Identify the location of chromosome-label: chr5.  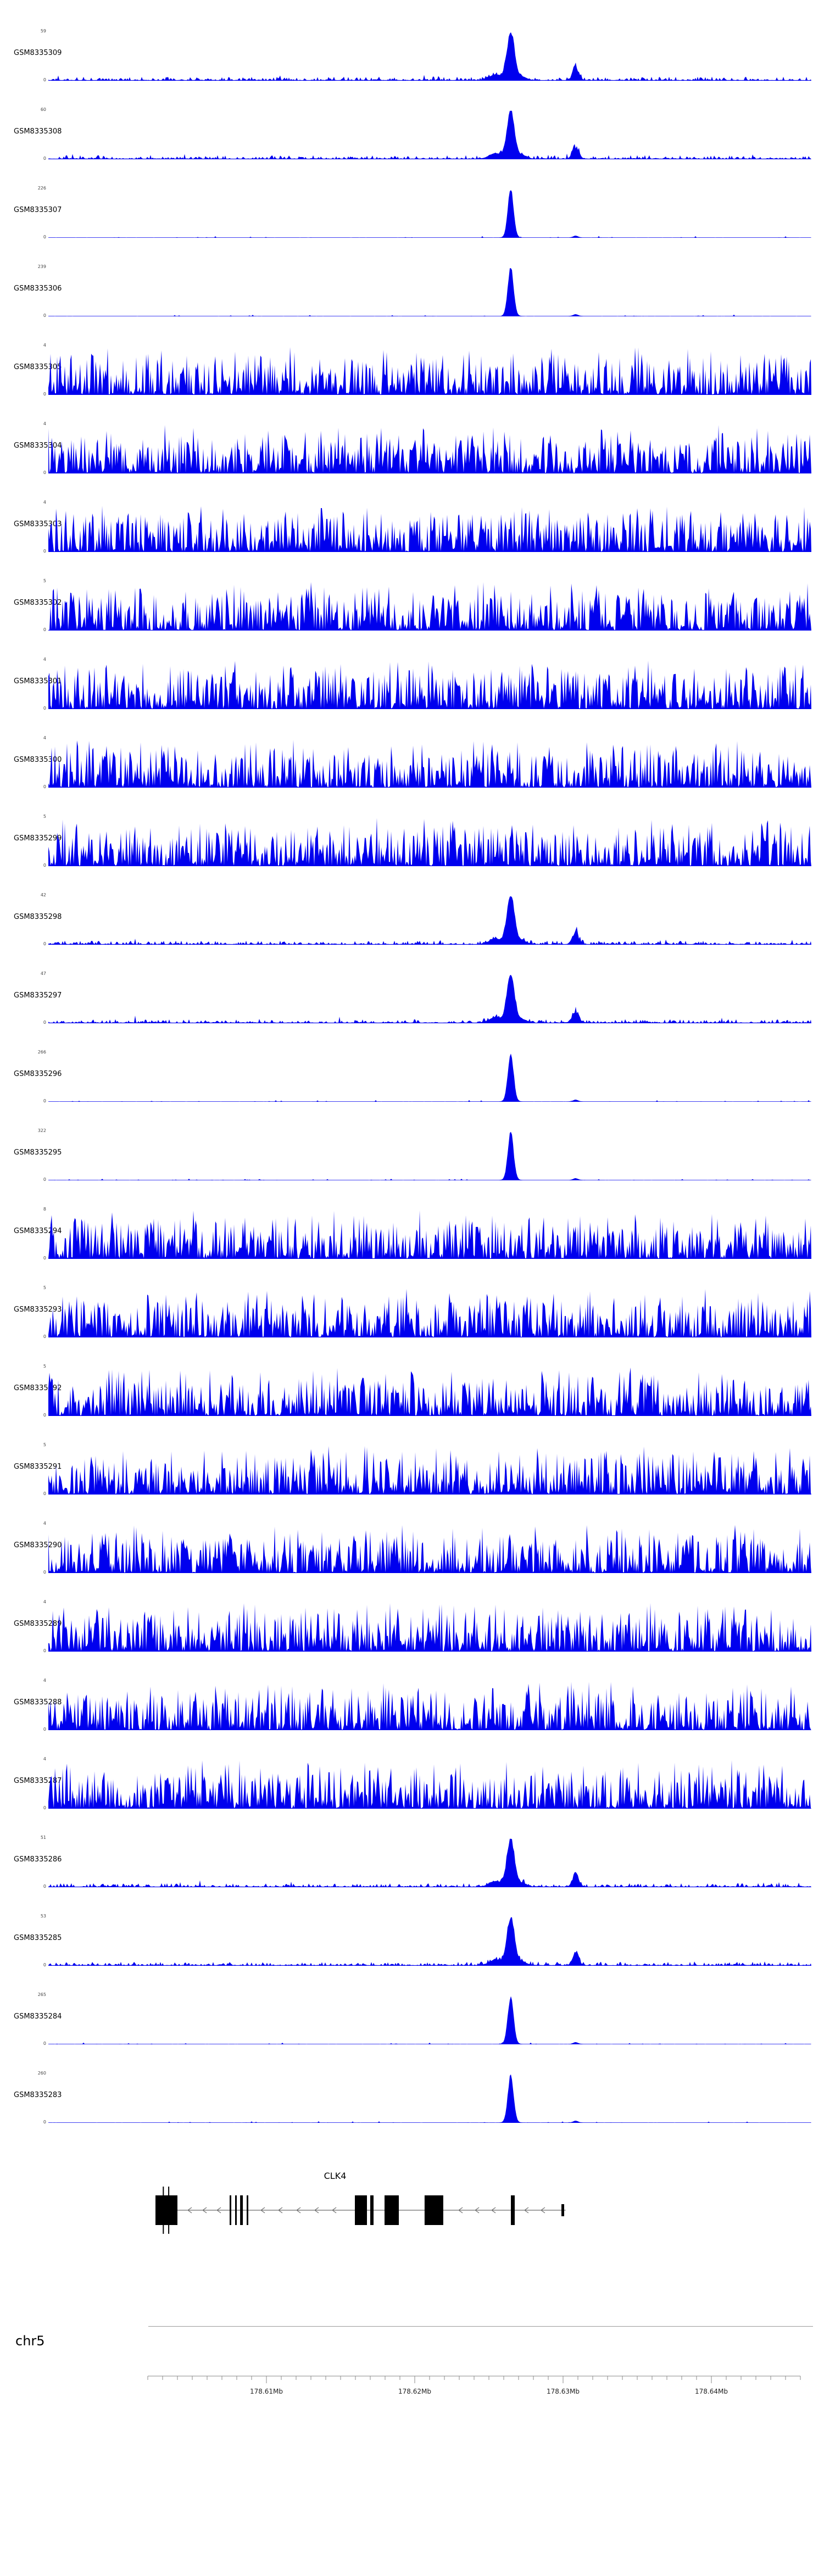
(30, 2341).